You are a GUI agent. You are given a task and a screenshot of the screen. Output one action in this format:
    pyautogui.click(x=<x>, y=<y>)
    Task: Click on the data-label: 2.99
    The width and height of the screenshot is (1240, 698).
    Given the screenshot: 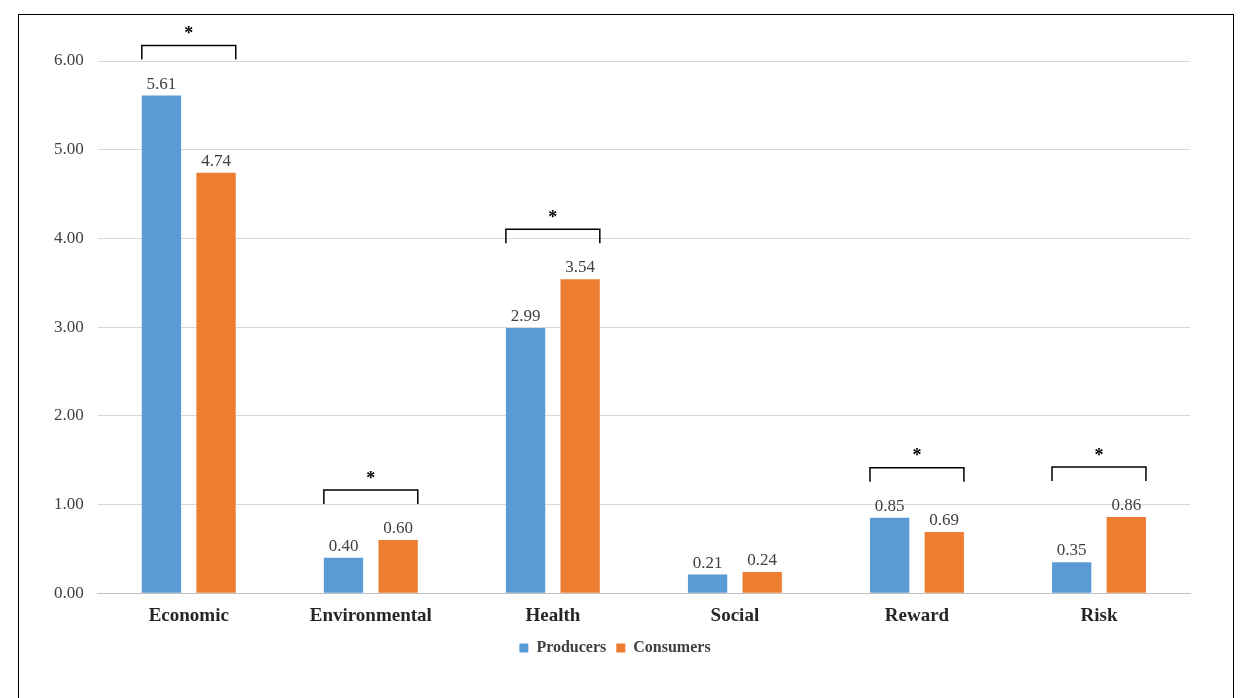 What is the action you would take?
    pyautogui.click(x=525, y=315)
    